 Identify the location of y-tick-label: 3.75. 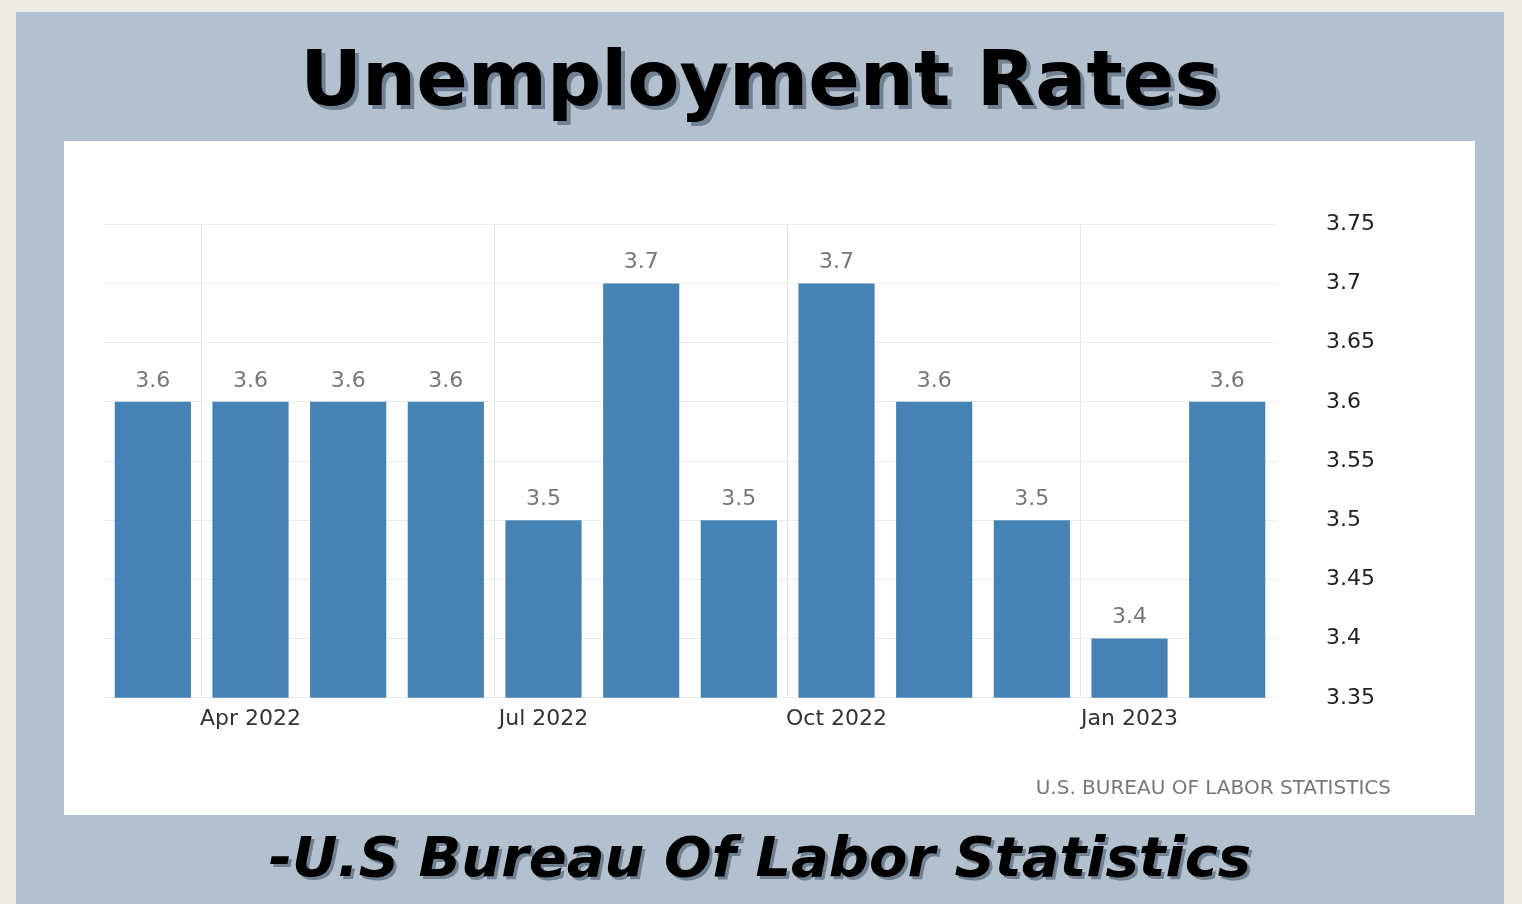
(1350, 222).